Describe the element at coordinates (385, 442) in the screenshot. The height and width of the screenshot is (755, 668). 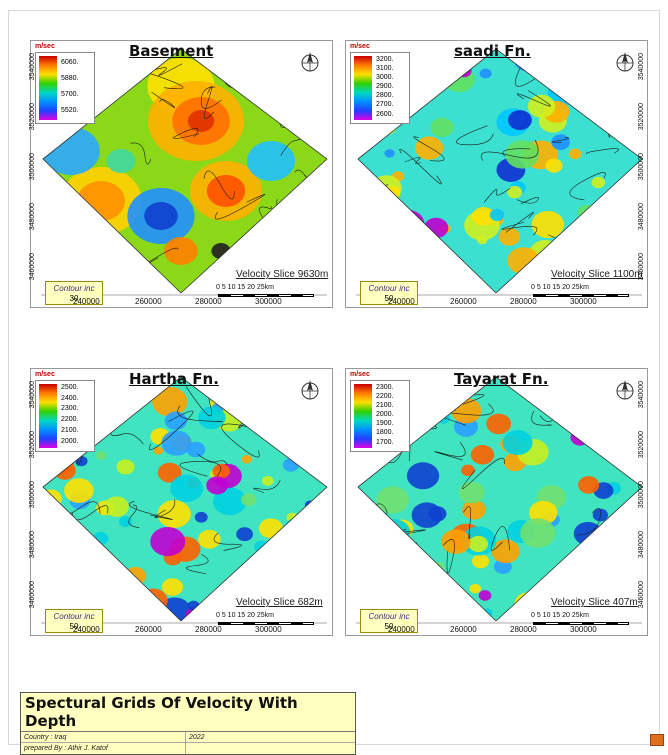
I see `legend-tick: 1700.` at that location.